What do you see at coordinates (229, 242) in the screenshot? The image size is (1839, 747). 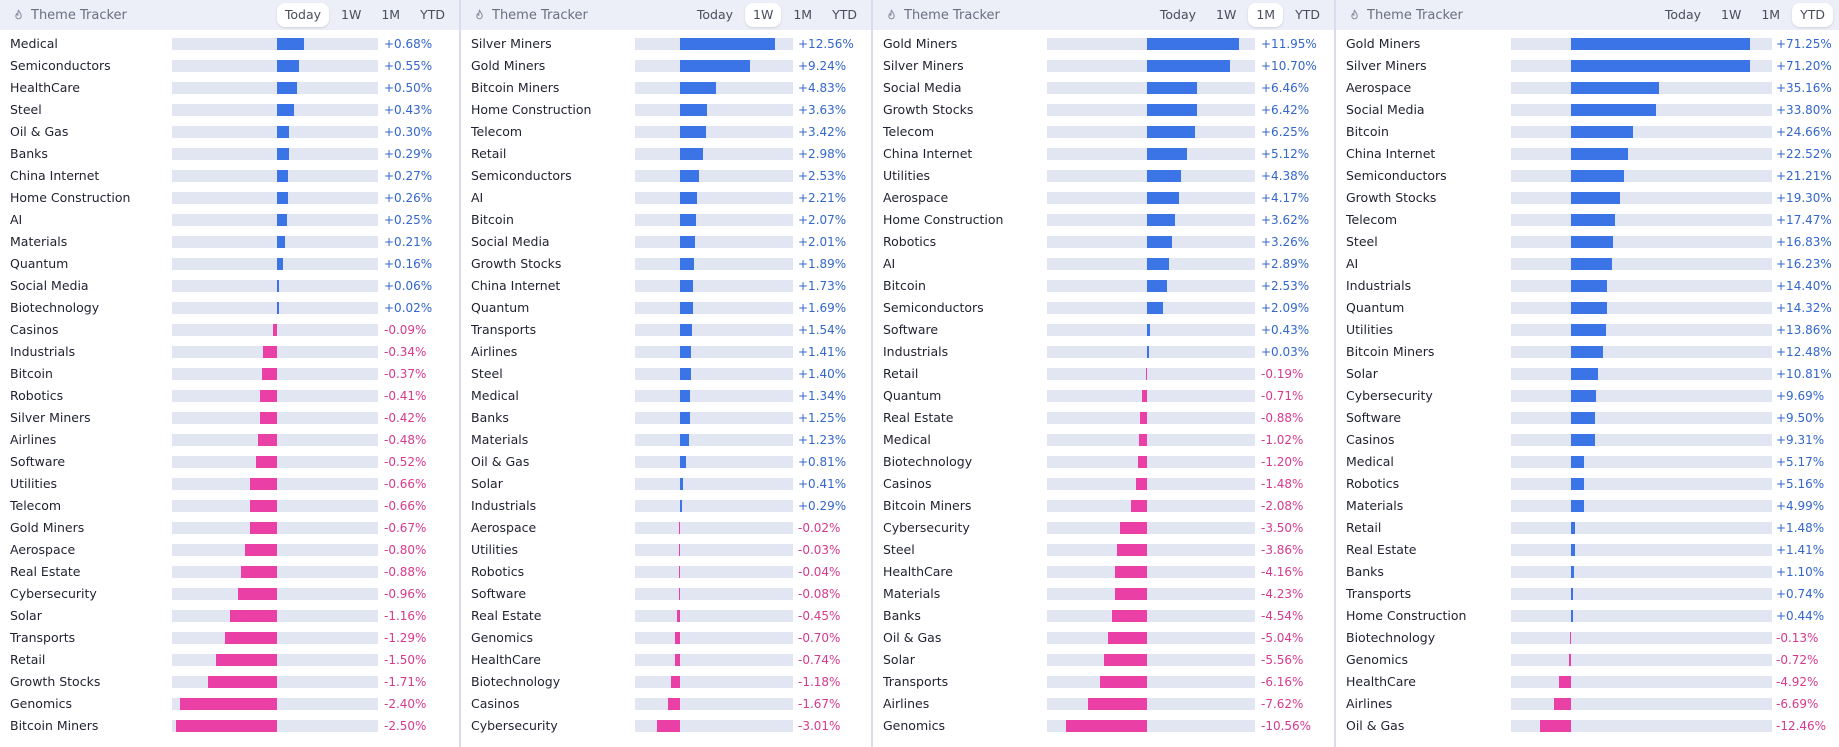 I see `theme-row: Materials +0.21%` at bounding box center [229, 242].